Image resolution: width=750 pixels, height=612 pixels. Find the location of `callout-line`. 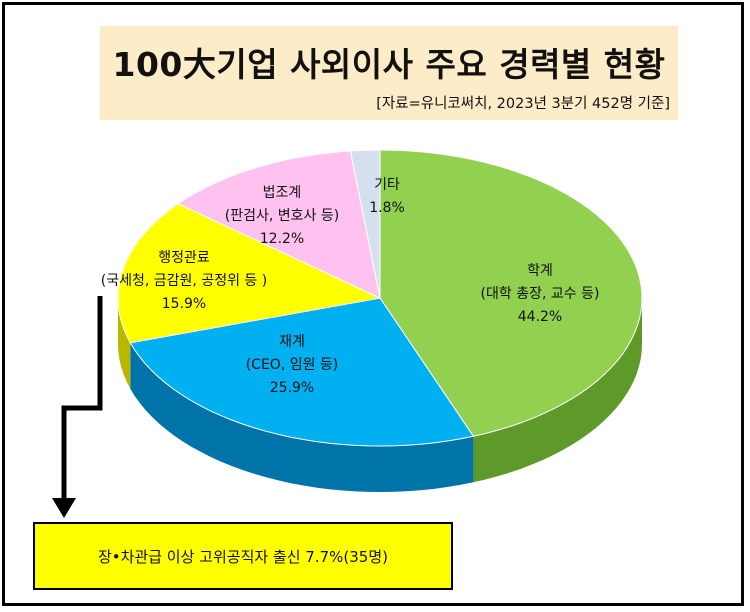

callout-line is located at coordinates (82, 398).